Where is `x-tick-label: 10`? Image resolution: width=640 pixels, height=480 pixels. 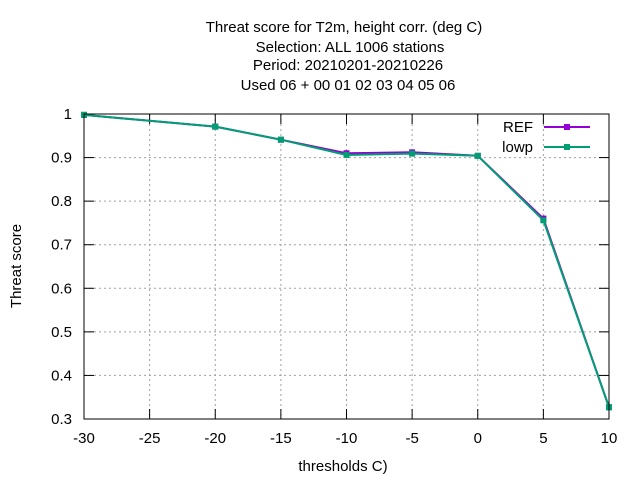 x-tick-label: 10 is located at coordinates (609, 438).